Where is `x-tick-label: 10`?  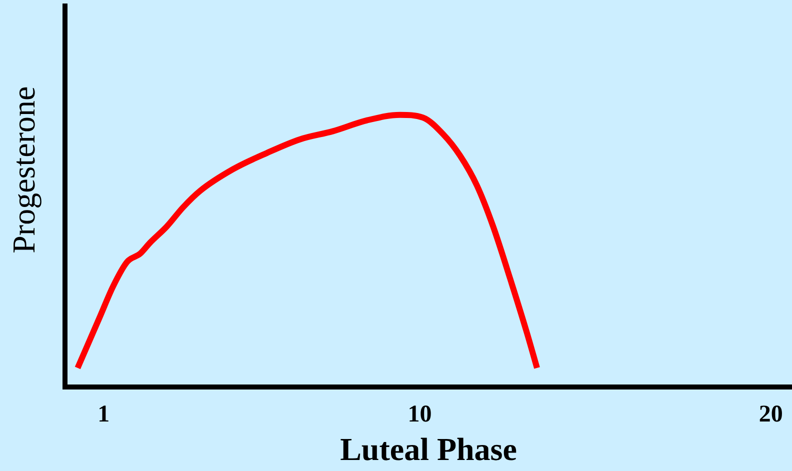
x-tick-label: 10 is located at coordinates (420, 415).